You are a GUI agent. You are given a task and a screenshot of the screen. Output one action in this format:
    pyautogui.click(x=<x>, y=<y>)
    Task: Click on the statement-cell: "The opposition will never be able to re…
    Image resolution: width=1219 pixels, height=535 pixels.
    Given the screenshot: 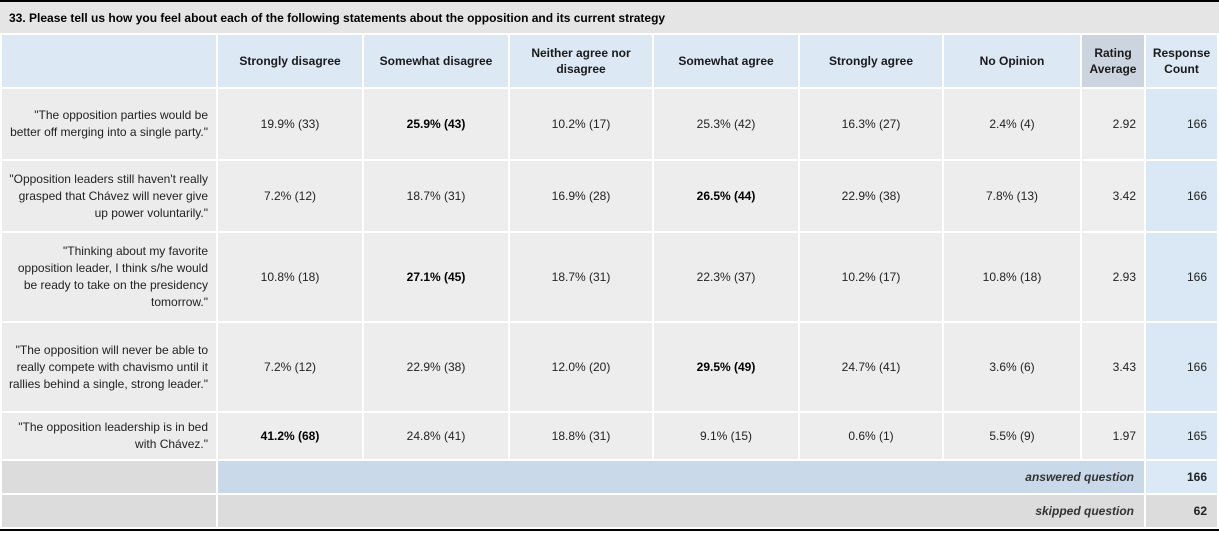 What is the action you would take?
    pyautogui.click(x=109, y=367)
    